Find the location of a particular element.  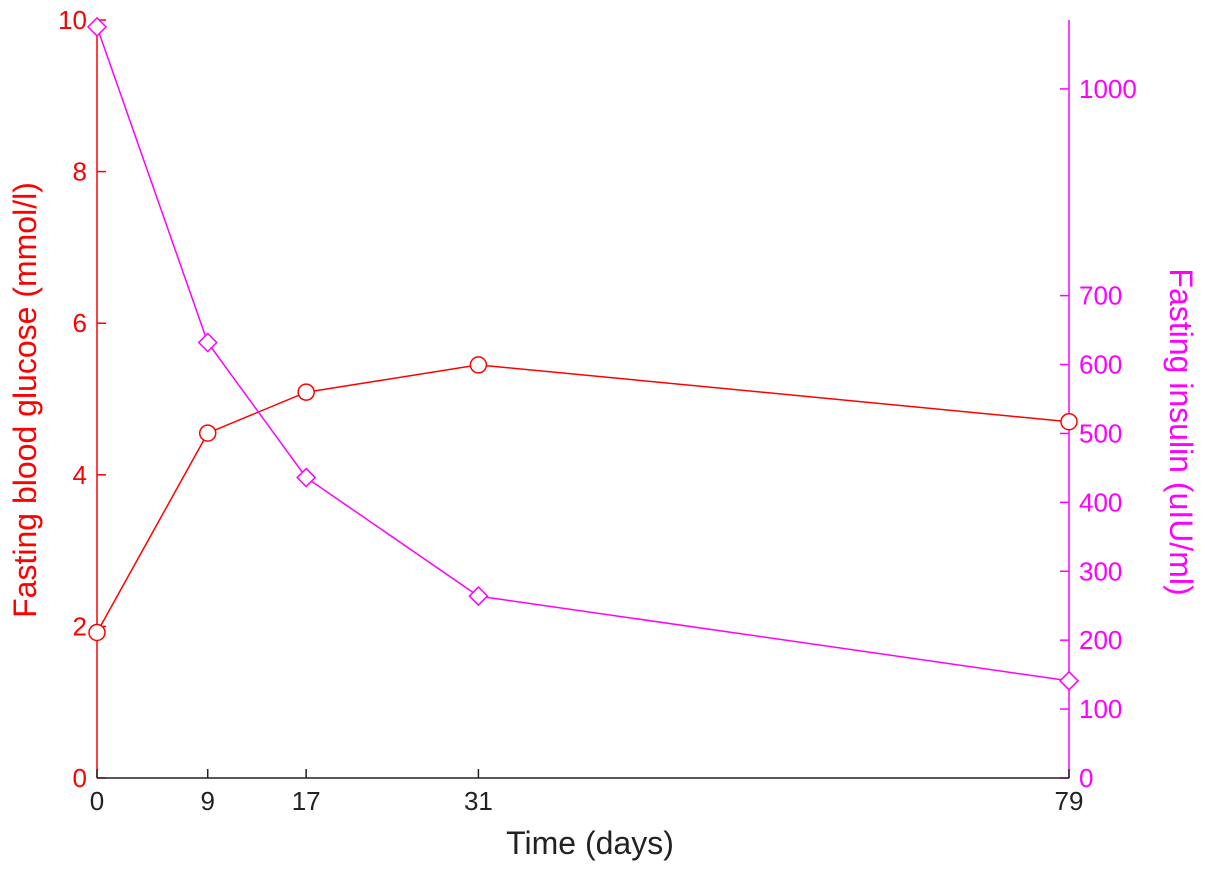

x-tick-label: 0 is located at coordinates (97, 801).